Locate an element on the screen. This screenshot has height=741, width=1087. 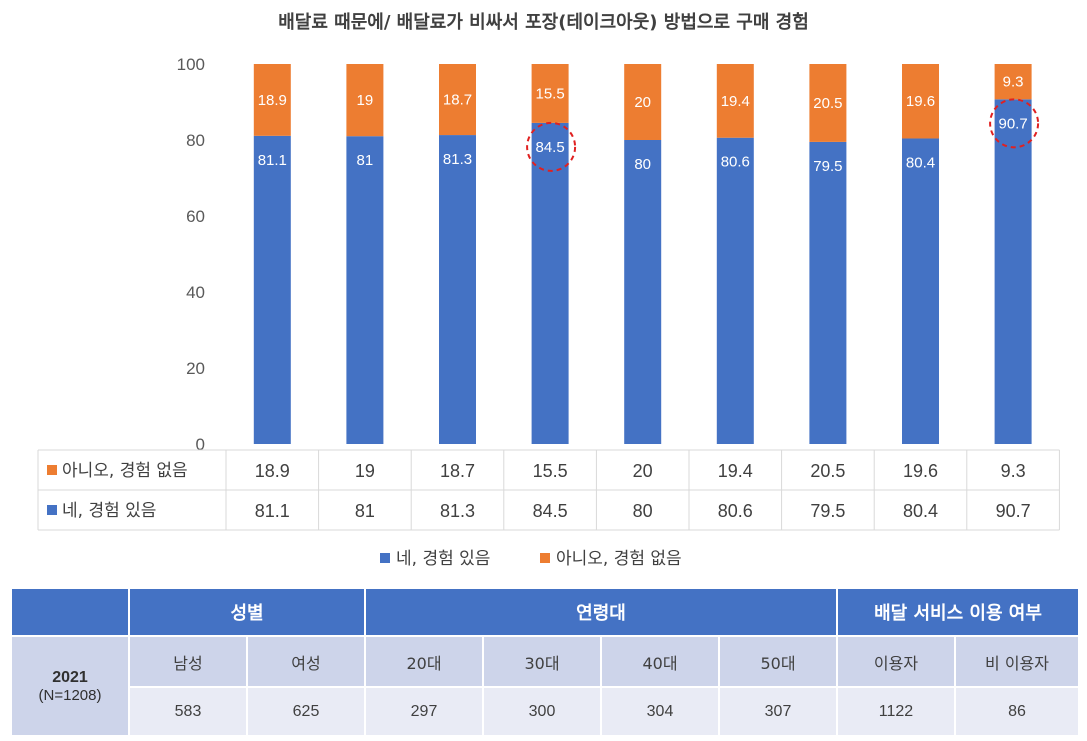
table-value-cell: 81 is located at coordinates (365, 511).